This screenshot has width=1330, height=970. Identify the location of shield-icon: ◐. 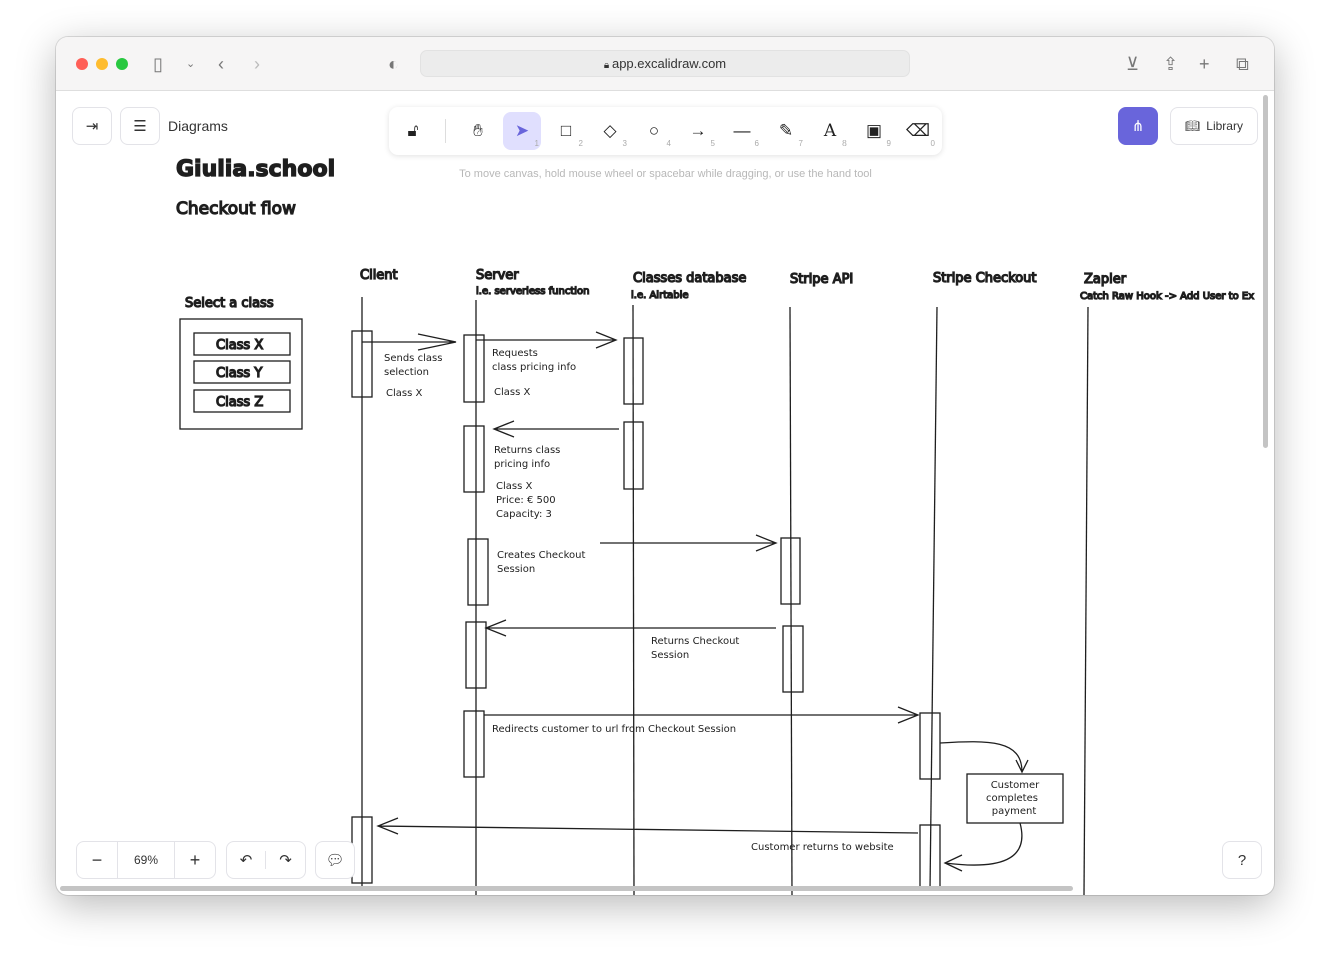
(393, 64).